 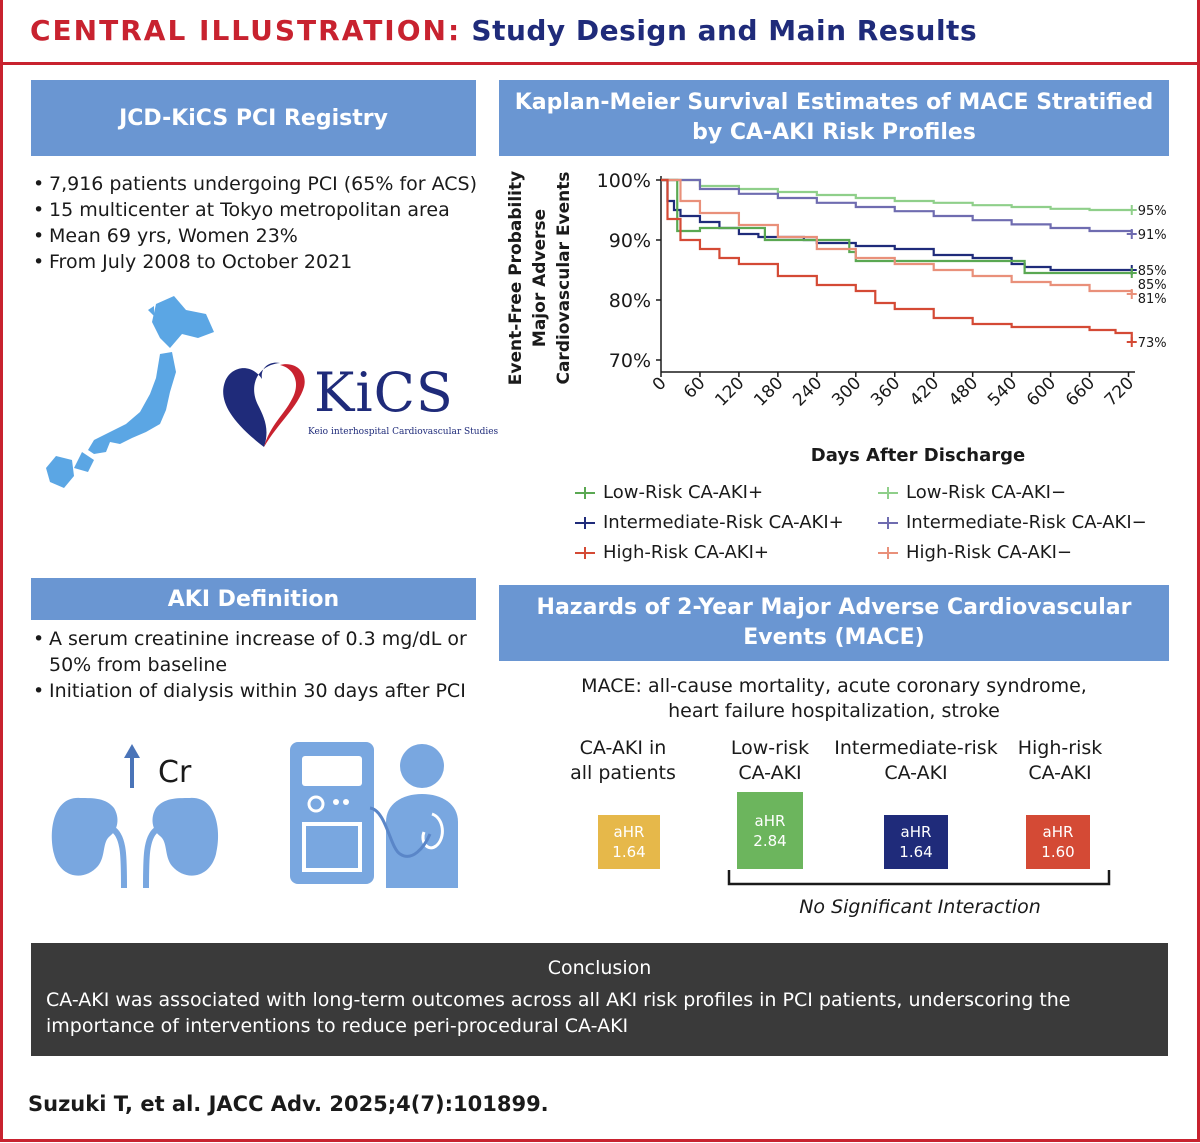 I want to click on x-tick-label: 240, so click(x=807, y=391).